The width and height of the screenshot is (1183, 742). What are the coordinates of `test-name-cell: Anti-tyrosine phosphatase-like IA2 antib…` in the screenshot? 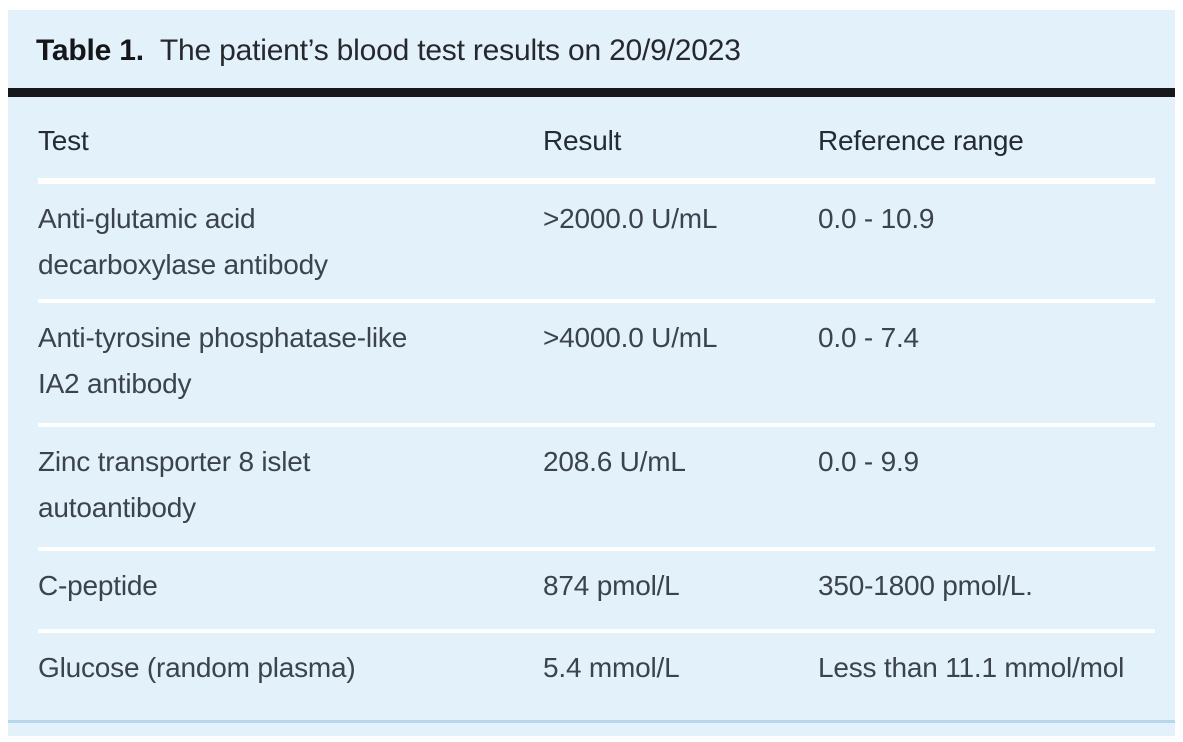 It's located at (223, 360).